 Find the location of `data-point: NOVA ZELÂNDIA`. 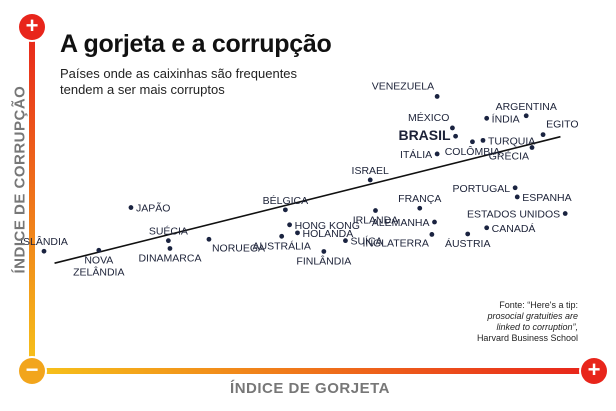

data-point: NOVA ZELÂNDIA is located at coordinates (98, 262).